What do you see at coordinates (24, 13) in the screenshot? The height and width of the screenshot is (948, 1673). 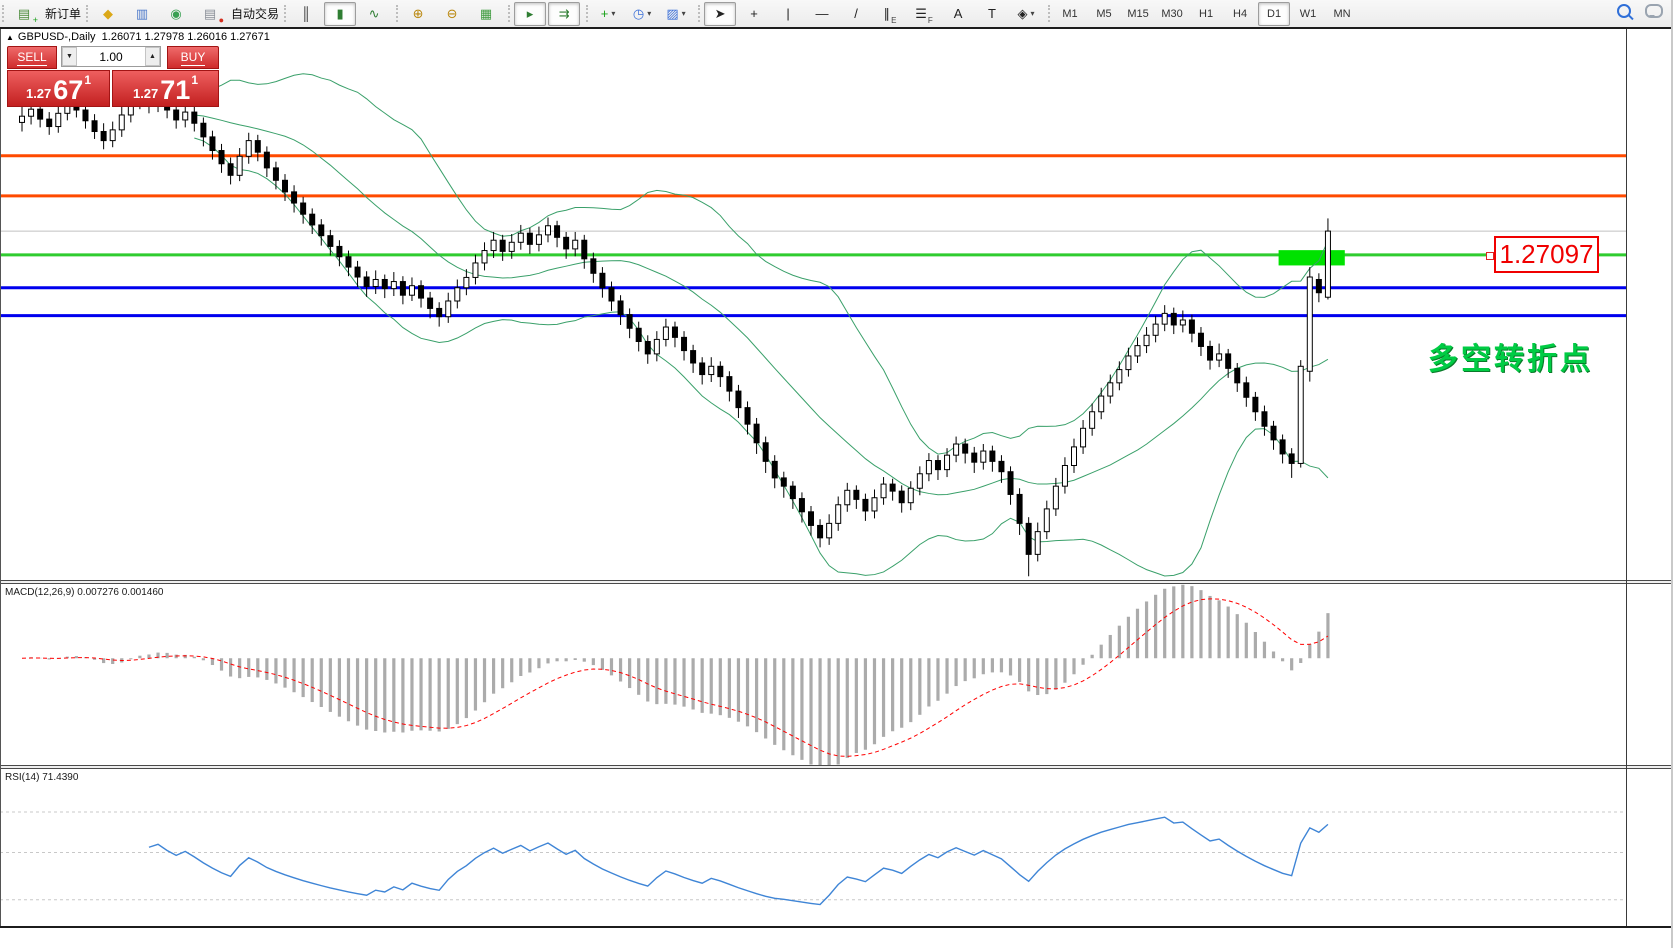 I see `new-order-icon: ▤` at bounding box center [24, 13].